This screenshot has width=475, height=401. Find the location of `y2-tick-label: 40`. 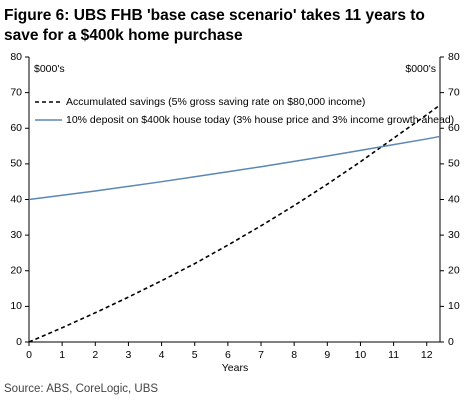

y2-tick-label: 40 is located at coordinates (454, 199).